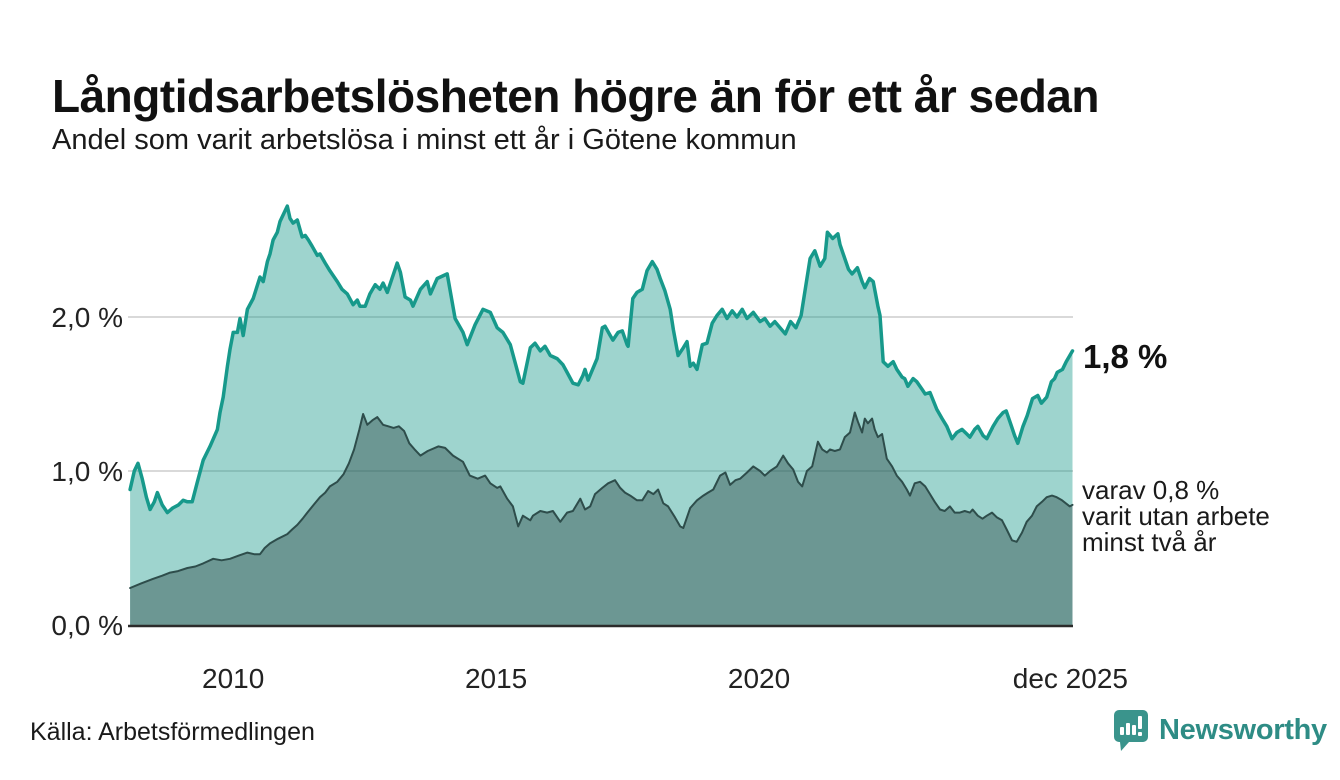 The image size is (1340, 780). What do you see at coordinates (87, 471) in the screenshot?
I see `y-axis-tick-label: 1,0 %` at bounding box center [87, 471].